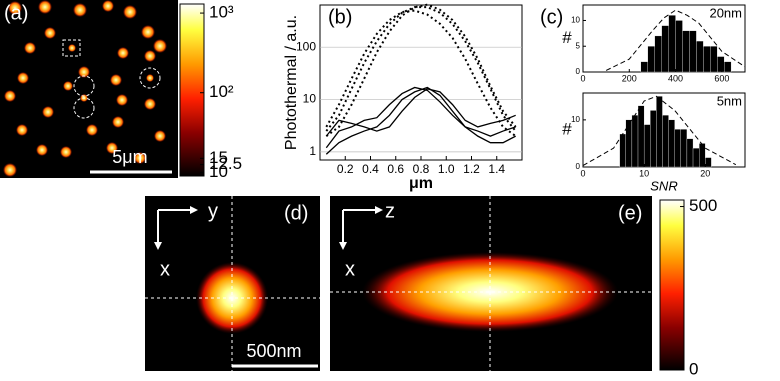 This screenshot has height=381, width=780. I want to click on x-tick-label: 0.2, so click(345, 169).